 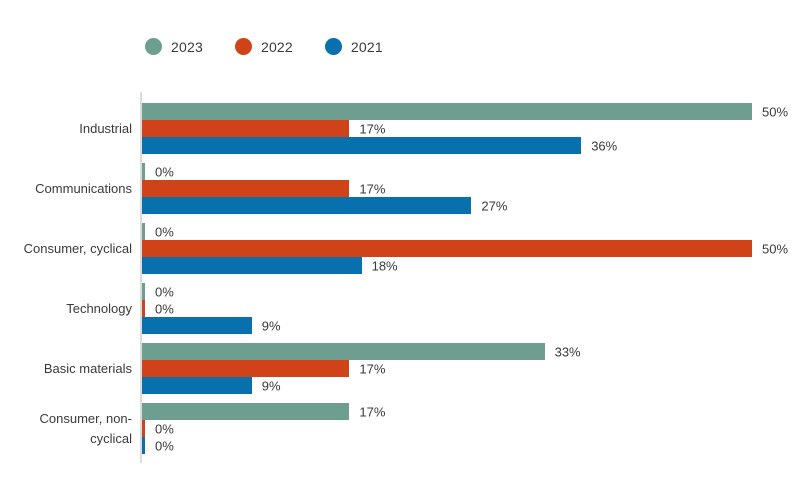 I want to click on bar-technology-2021, so click(x=197, y=325).